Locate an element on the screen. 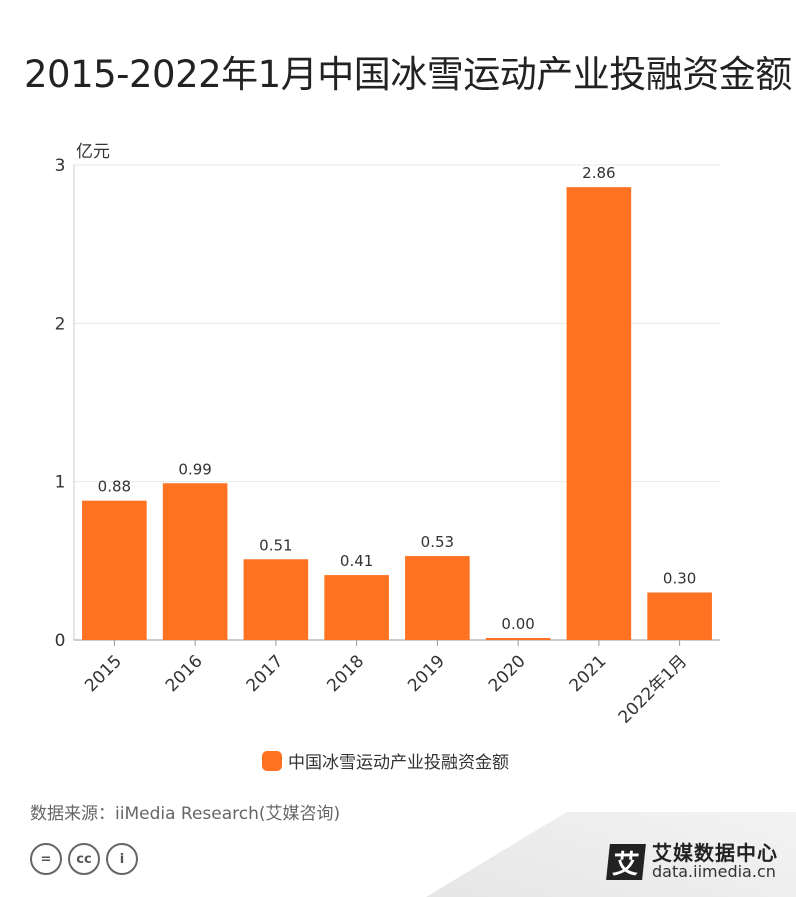  x-tick-label: 2019 is located at coordinates (426, 673).